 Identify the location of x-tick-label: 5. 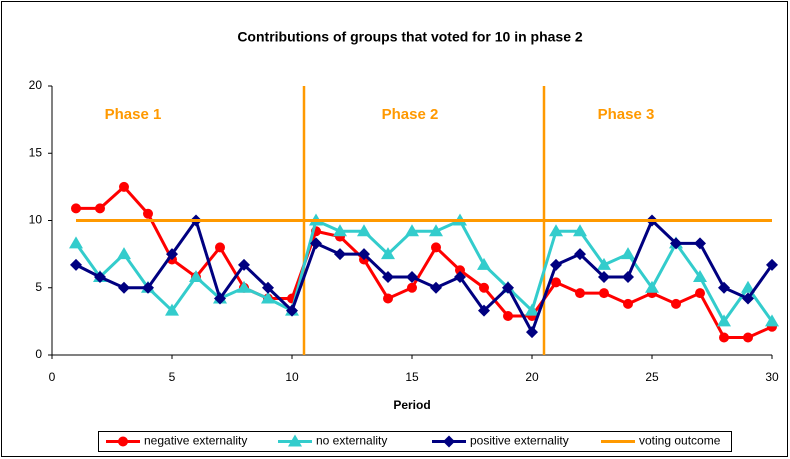
(172, 377).